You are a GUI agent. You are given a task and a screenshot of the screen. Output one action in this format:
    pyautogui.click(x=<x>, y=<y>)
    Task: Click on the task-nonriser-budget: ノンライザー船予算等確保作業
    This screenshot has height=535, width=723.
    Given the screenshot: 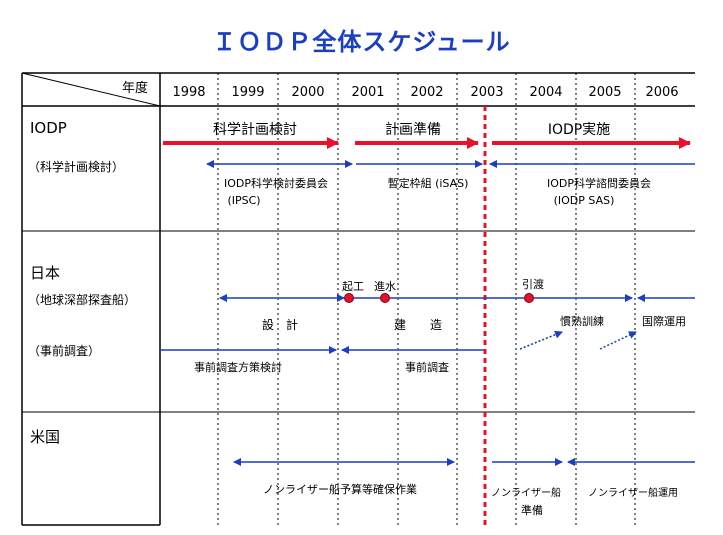 What is the action you would take?
    pyautogui.click(x=340, y=489)
    